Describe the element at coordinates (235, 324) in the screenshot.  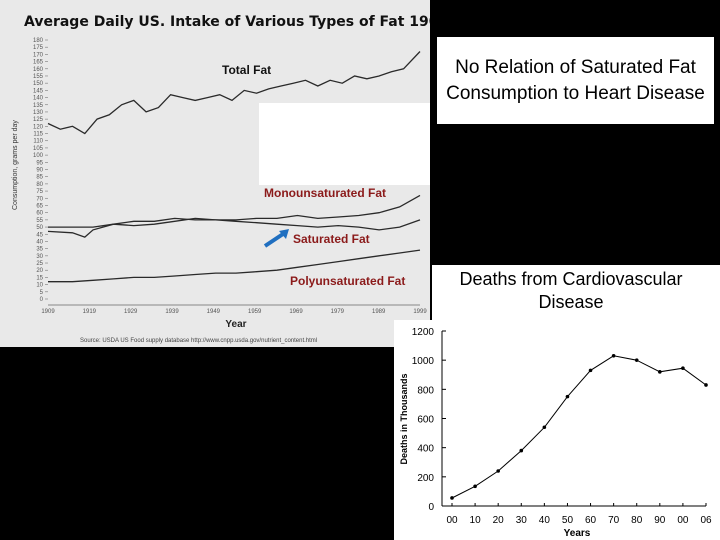
I see `fat-chart-xlabel: Year` at that location.